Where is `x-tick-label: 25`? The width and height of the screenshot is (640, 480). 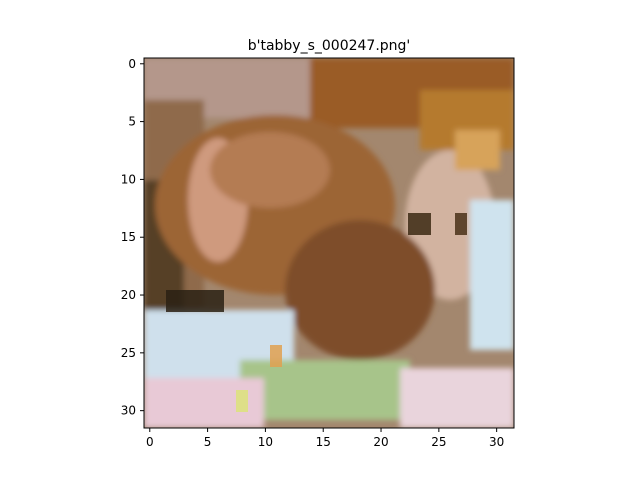
x-tick-label: 25 is located at coordinates (438, 442).